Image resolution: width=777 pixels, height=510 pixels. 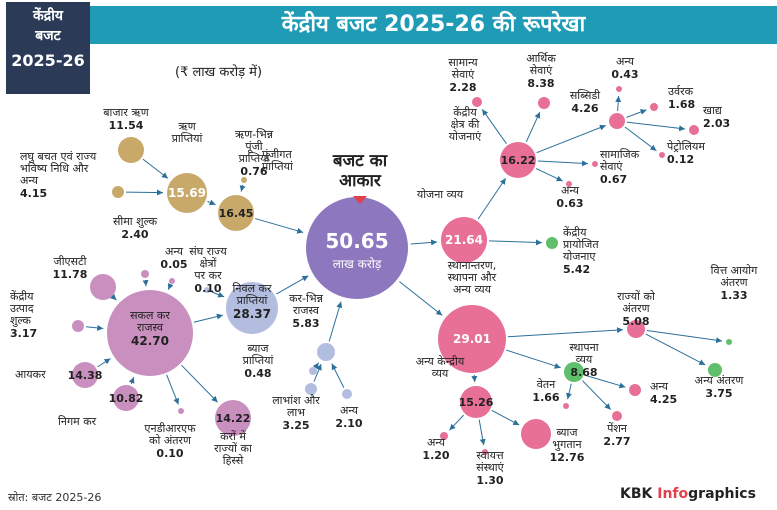 I want to click on edge-other_tax-gross_tax, so click(x=170, y=286).